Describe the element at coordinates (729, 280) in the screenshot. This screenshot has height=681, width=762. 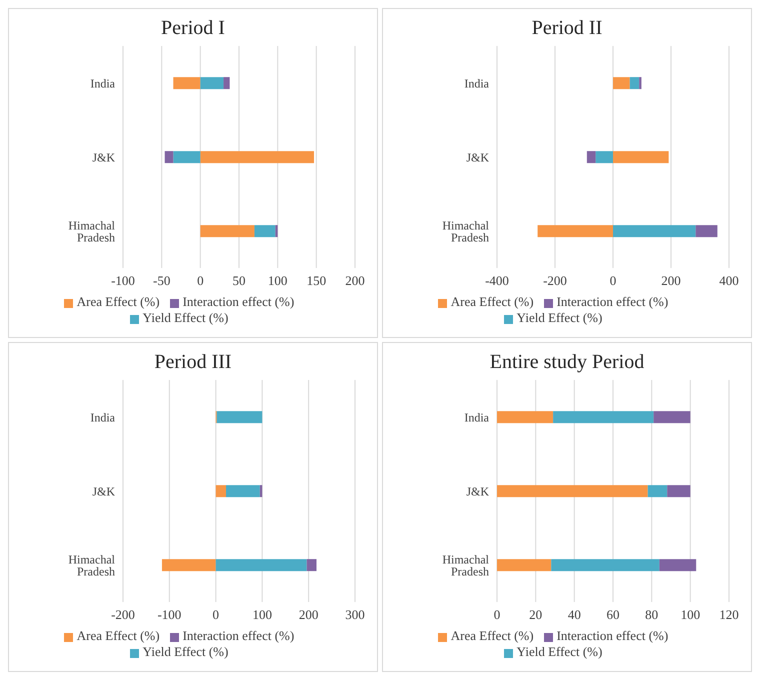
I see `x-tick-label: 400` at that location.